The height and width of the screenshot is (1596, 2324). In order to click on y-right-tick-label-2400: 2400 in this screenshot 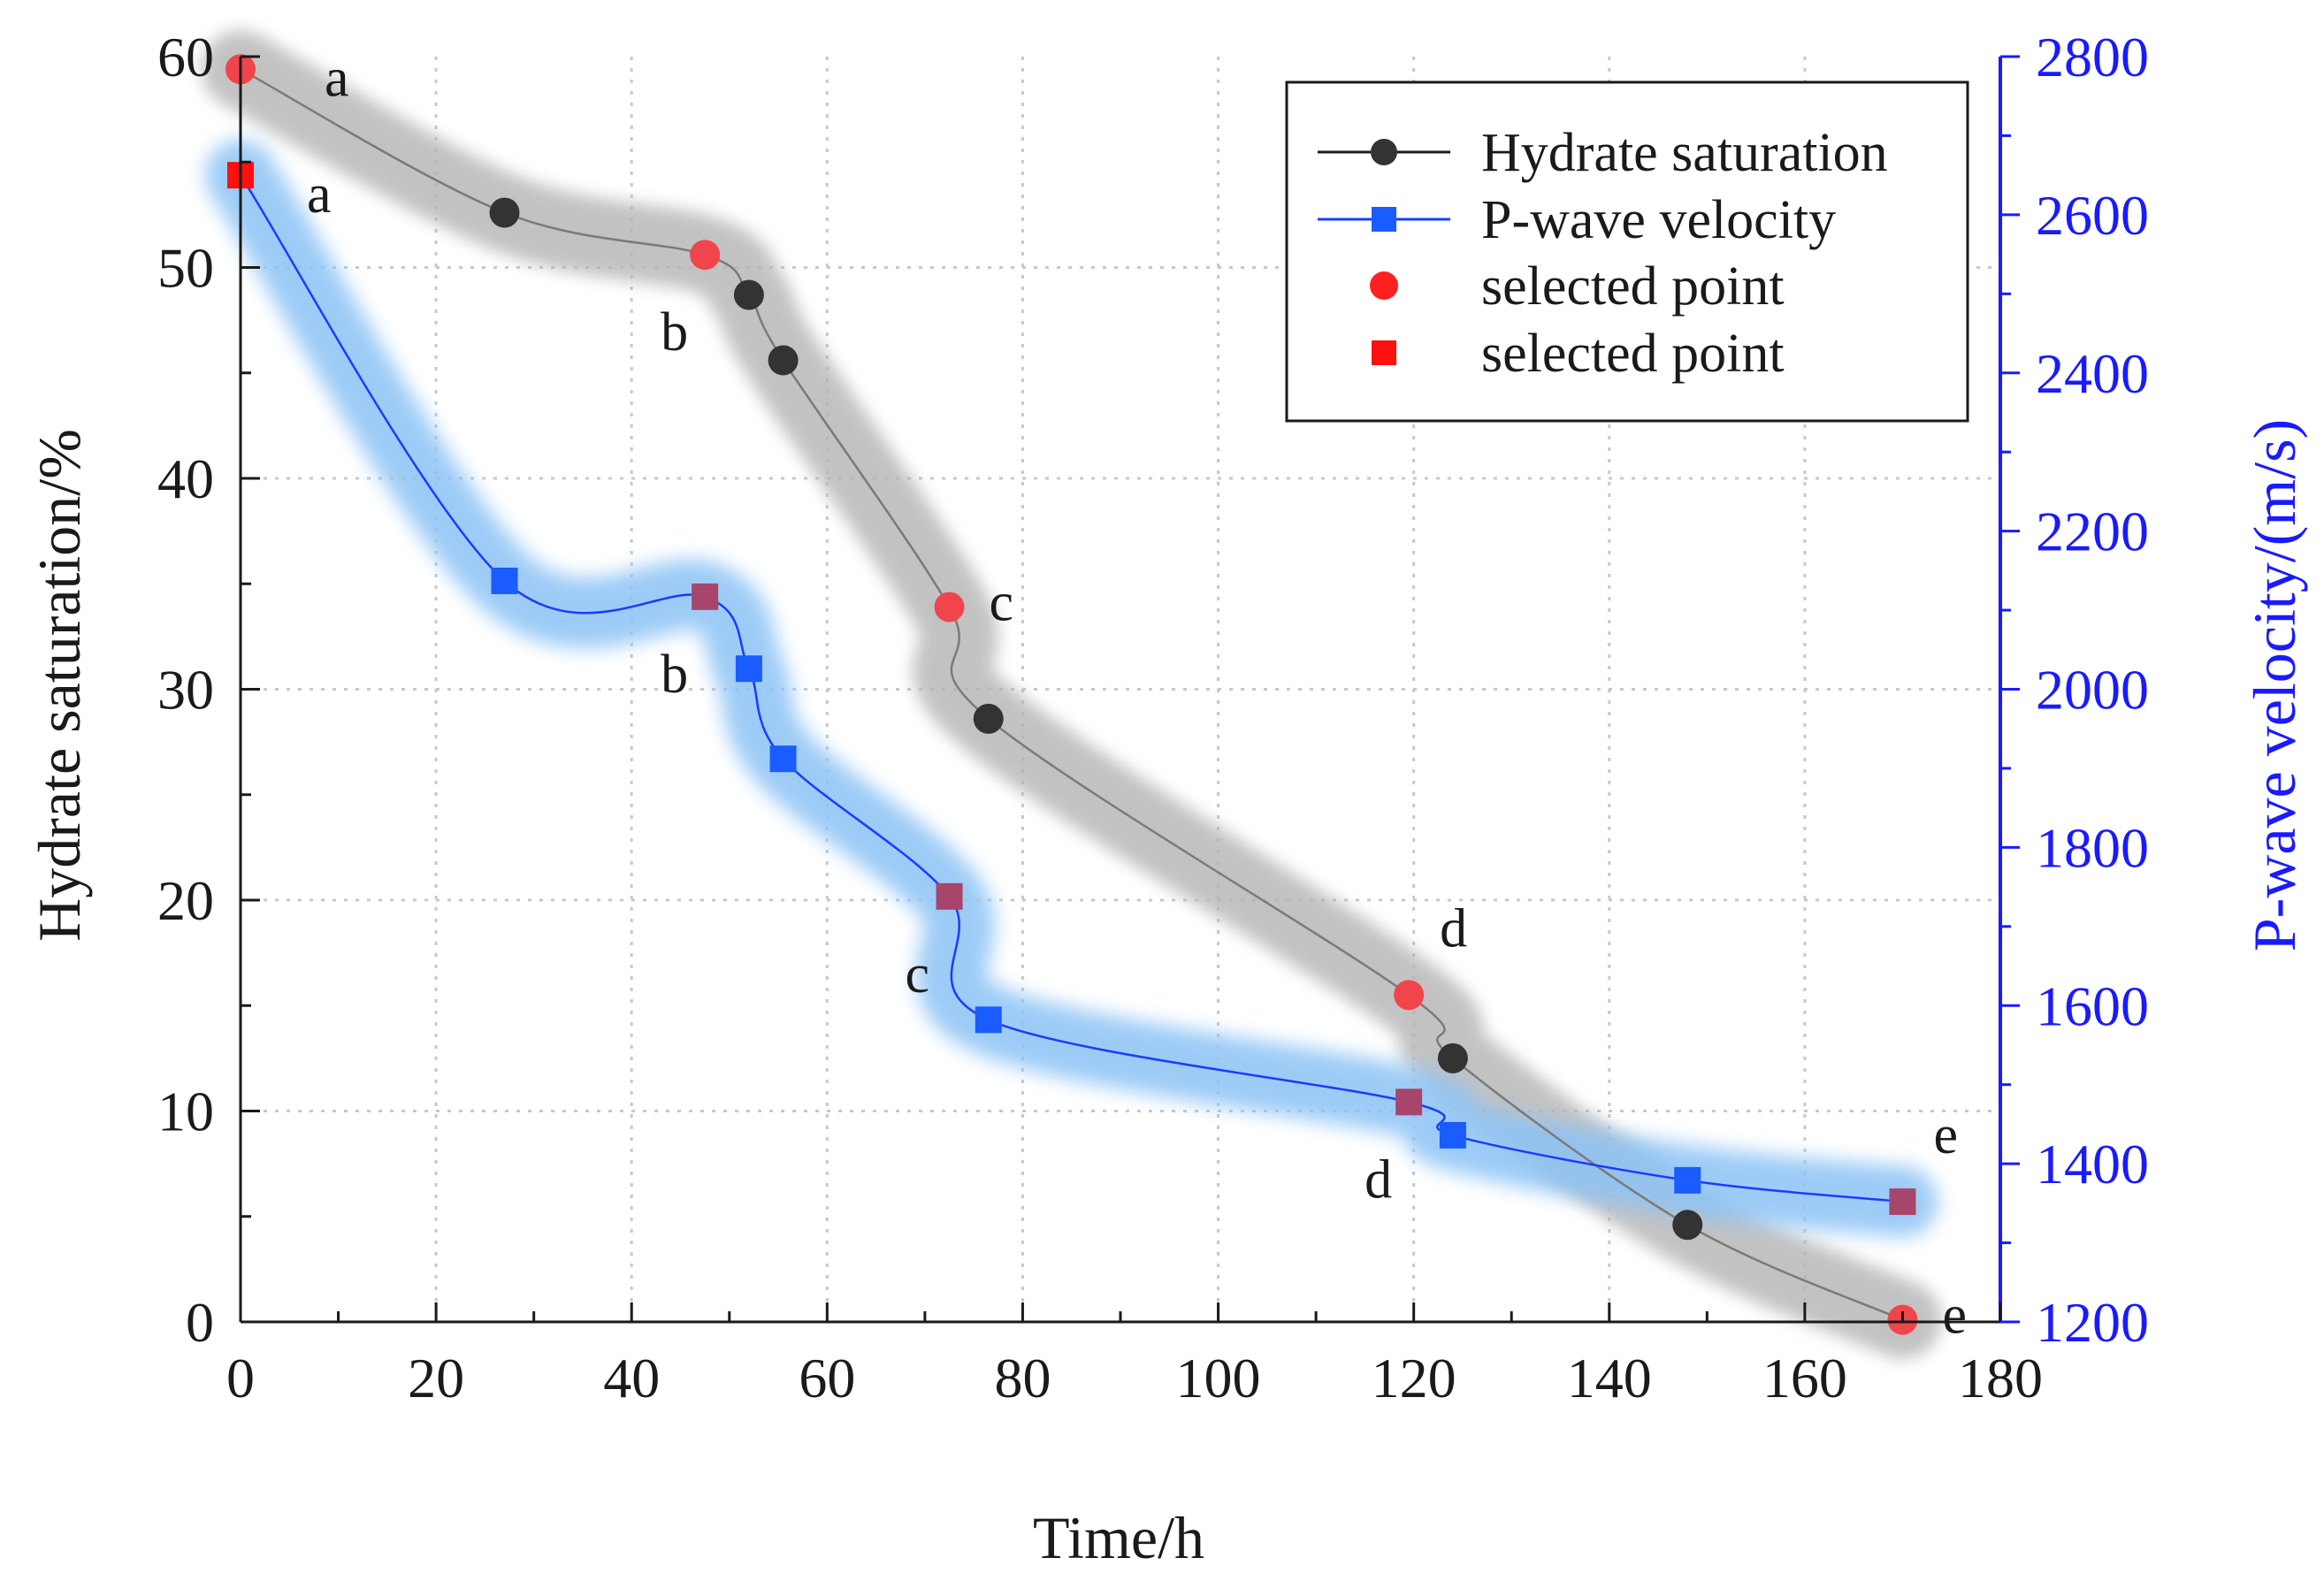, I will do `click(2092, 373)`.